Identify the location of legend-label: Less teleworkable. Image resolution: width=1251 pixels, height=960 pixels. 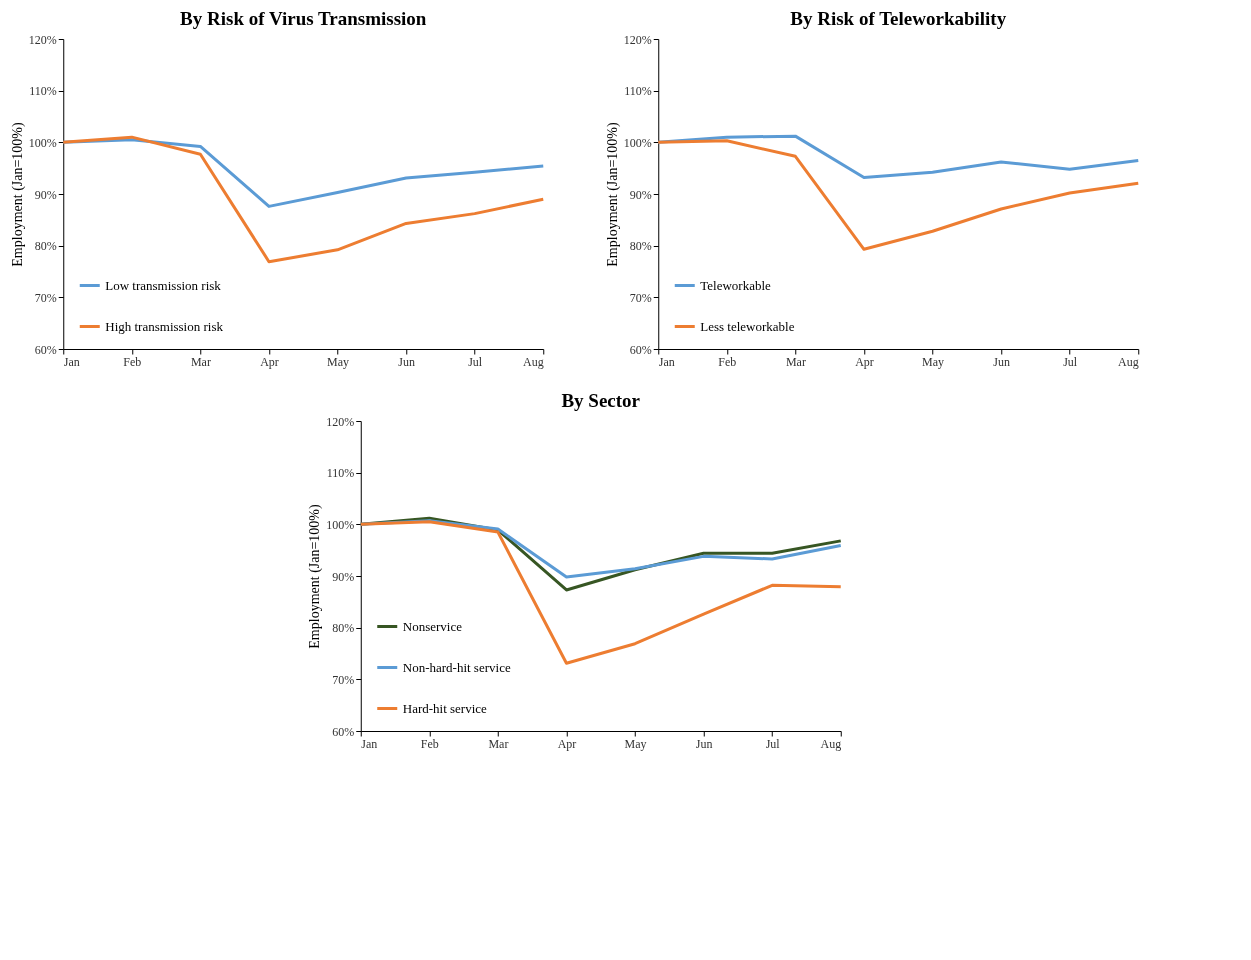
(747, 326).